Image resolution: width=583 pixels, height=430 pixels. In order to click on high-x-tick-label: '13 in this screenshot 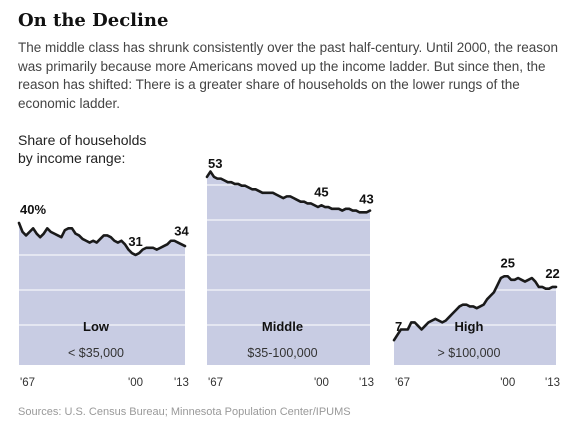, I will do `click(552, 383)`.